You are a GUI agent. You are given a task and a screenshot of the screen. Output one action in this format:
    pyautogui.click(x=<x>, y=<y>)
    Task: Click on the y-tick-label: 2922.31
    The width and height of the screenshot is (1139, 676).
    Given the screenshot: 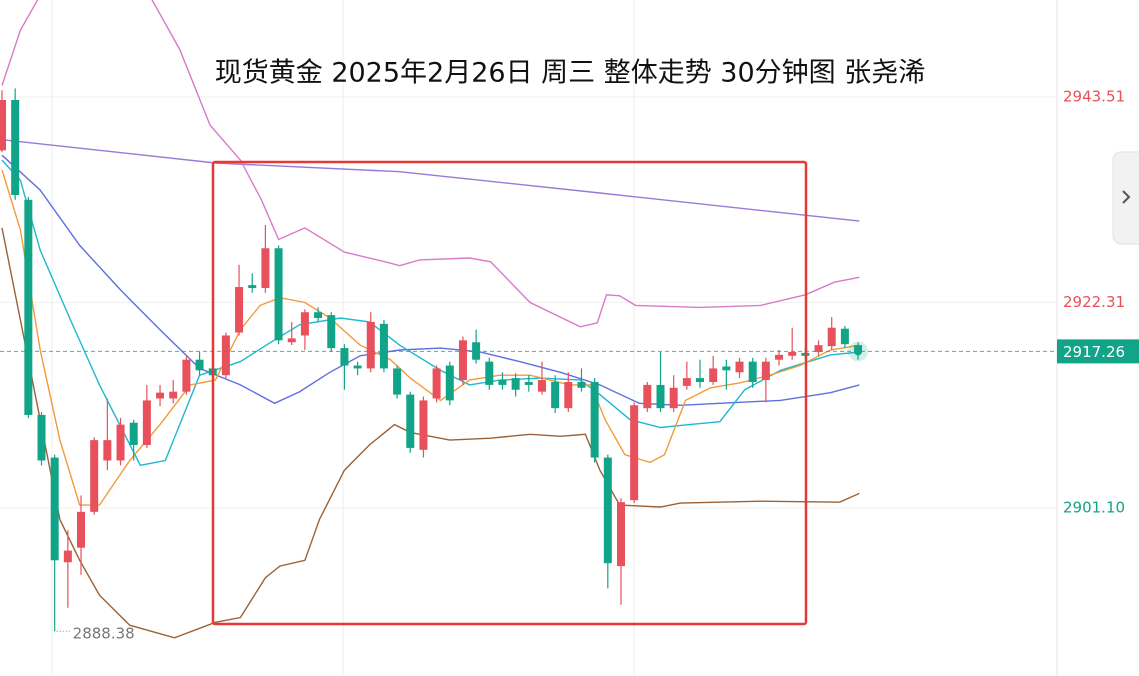 What is the action you would take?
    pyautogui.click(x=1094, y=302)
    